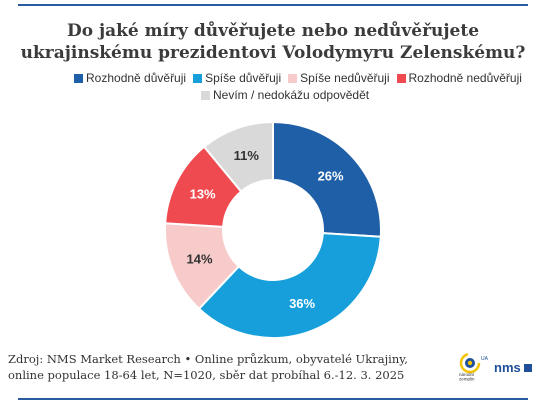 The width and height of the screenshot is (546, 409). Describe the element at coordinates (475, 366) in the screenshot. I see `narodni-zemplin-logo: UA národní zemplin` at that location.